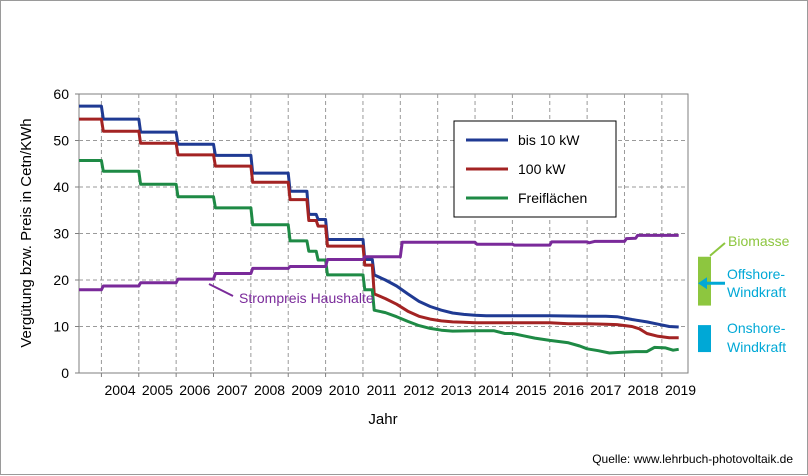 Image resolution: width=808 pixels, height=476 pixels. I want to click on x-tick-label: 2010, so click(344, 390).